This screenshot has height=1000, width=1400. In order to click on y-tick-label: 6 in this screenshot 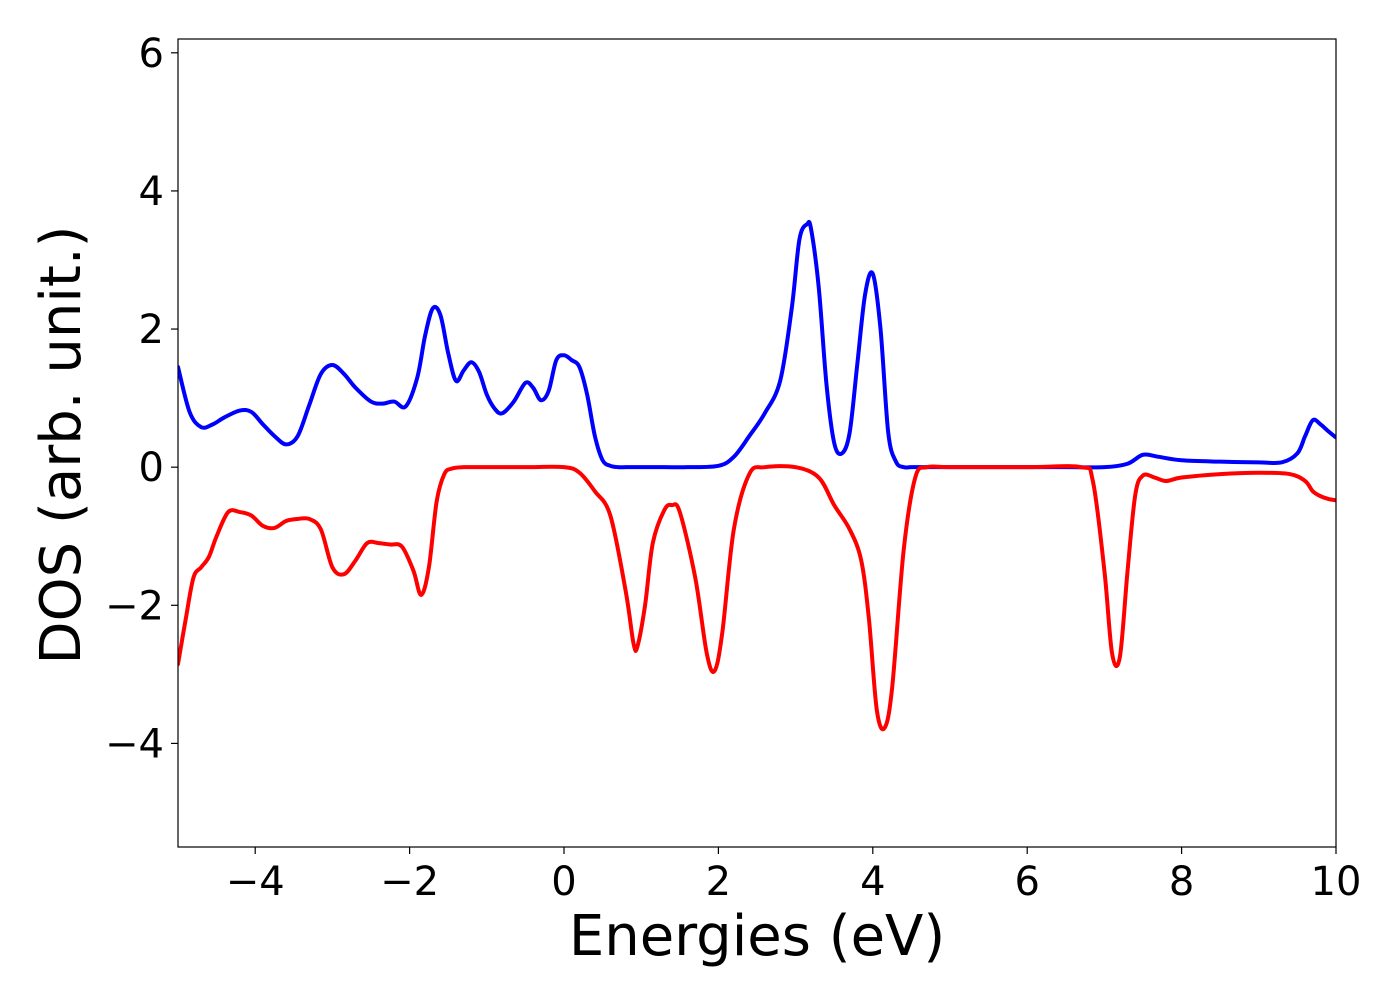, I will do `click(151, 54)`.